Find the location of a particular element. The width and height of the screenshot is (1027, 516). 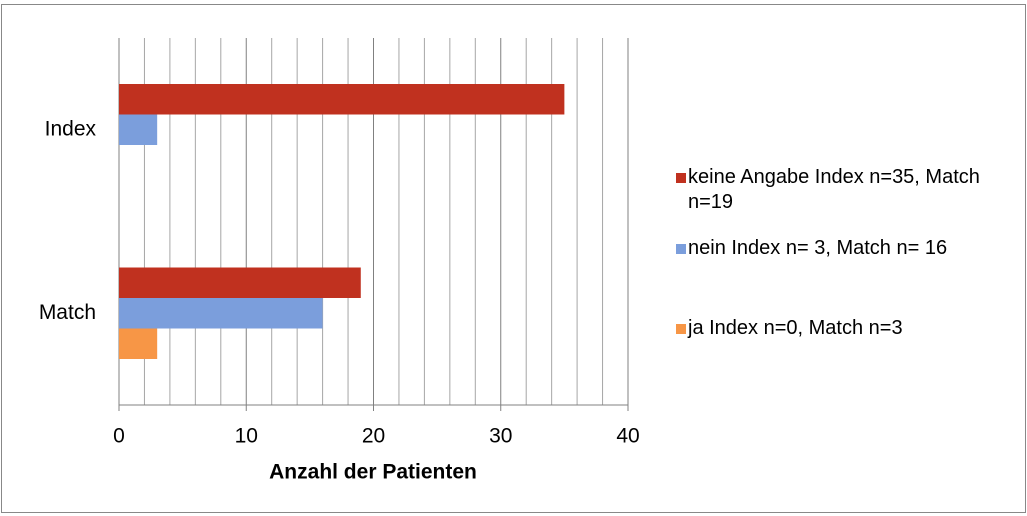

legend-item: ja Index n=0, Match n=3 is located at coordinates (851, 328).